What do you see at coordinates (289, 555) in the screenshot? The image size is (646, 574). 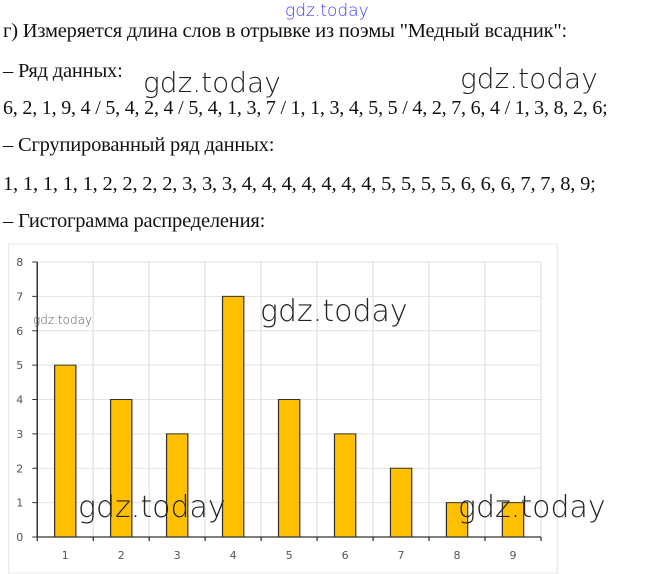 I see `x-tick-label: 5` at bounding box center [289, 555].